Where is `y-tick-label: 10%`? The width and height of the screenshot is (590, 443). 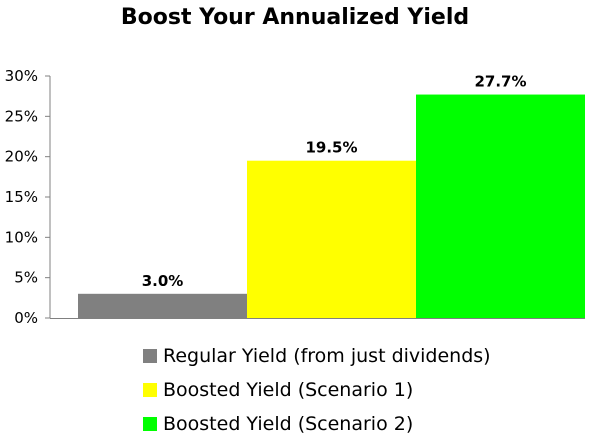 y-tick-label: 10% is located at coordinates (21, 237).